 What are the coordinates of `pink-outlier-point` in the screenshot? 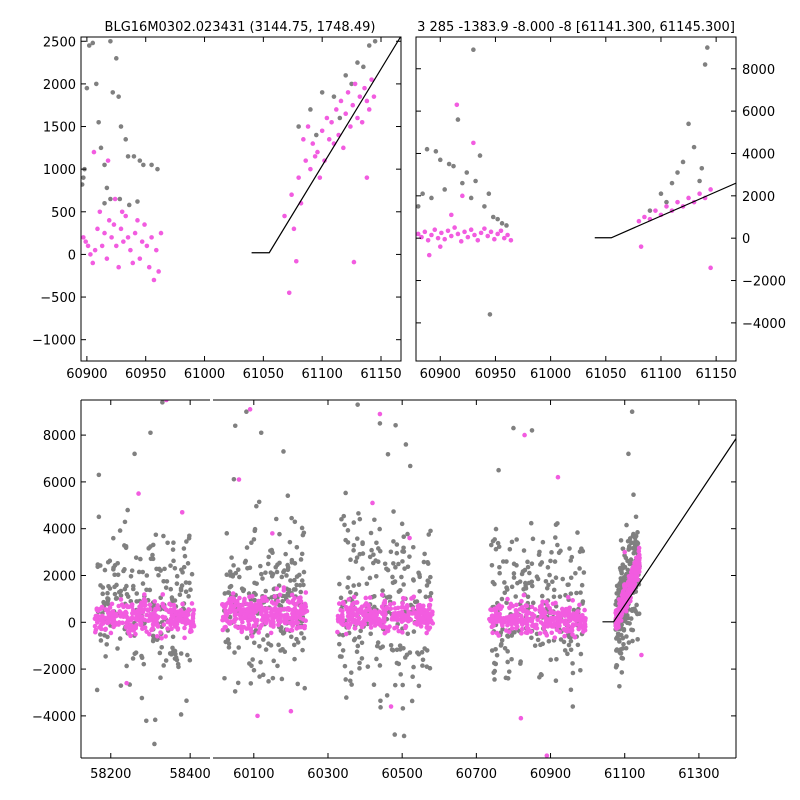 It's located at (409, 538).